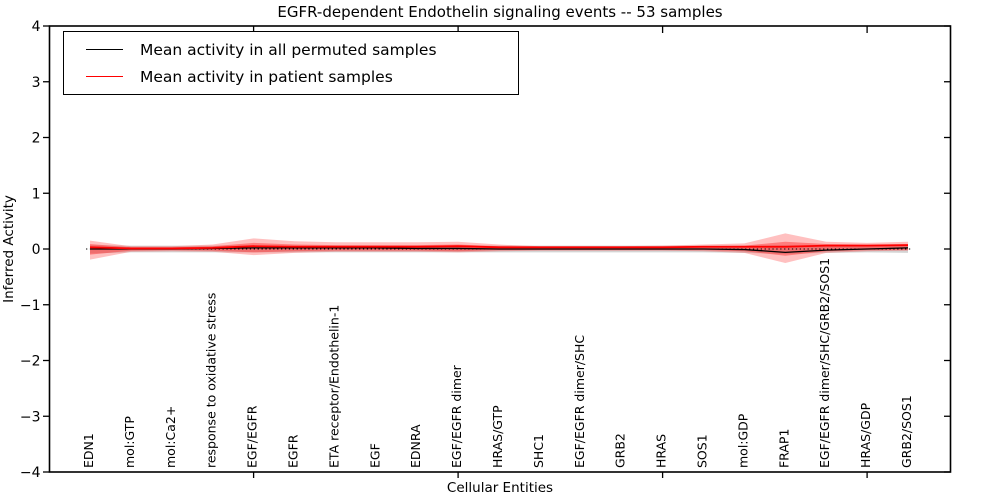 The image size is (1000, 500). What do you see at coordinates (170, 437) in the screenshot?
I see `category-label: mol:Ca2+` at bounding box center [170, 437].